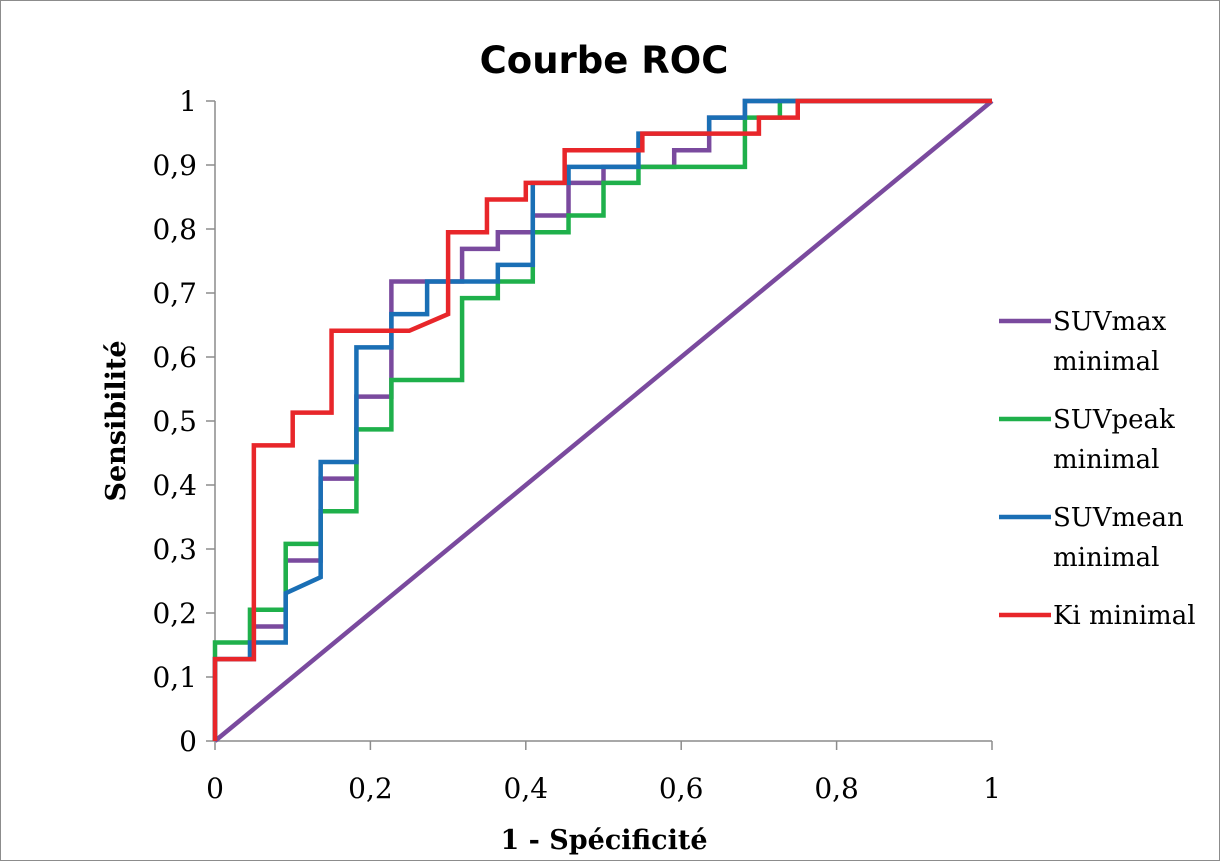 The width and height of the screenshot is (1220, 861). What do you see at coordinates (174, 613) in the screenshot?
I see `y-tick-label: 0,2` at bounding box center [174, 613].